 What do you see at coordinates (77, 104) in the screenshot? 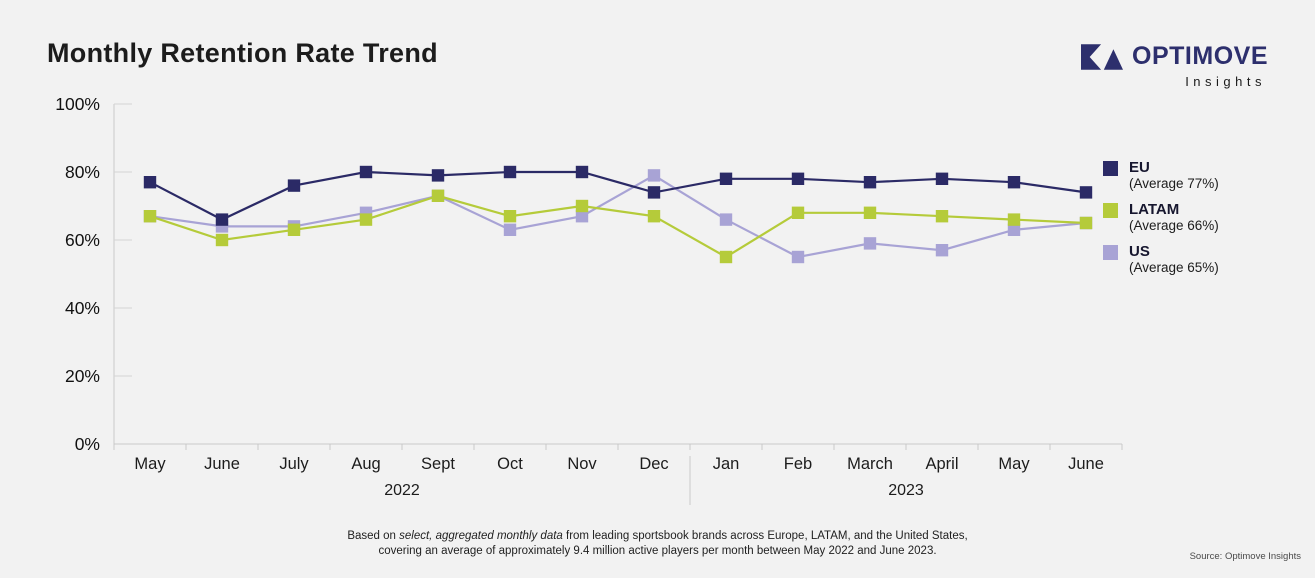
I see `y-tick-label: 100%` at bounding box center [77, 104].